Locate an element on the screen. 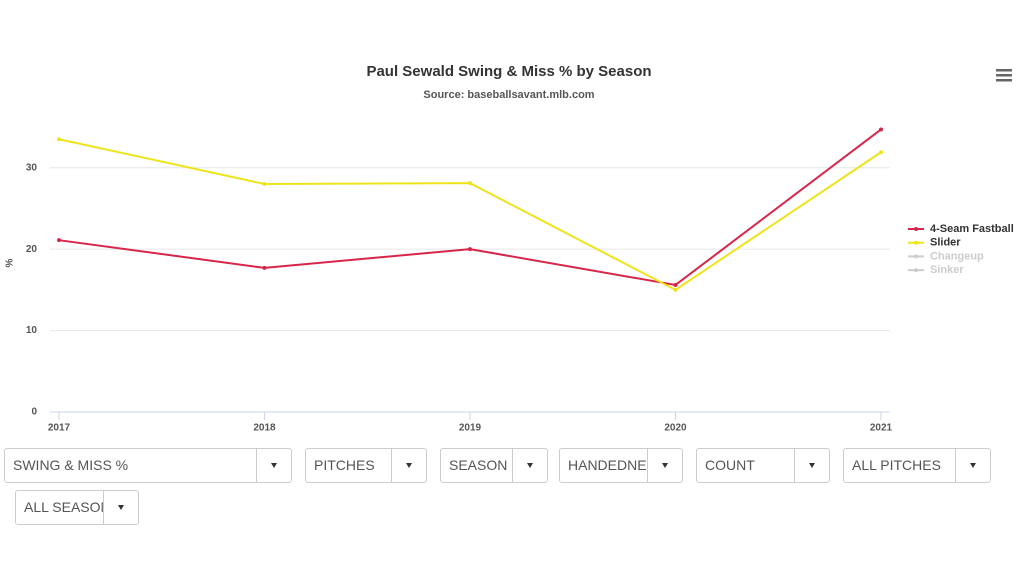 The image size is (1024, 576). y-tick-label: 30 is located at coordinates (32, 167).